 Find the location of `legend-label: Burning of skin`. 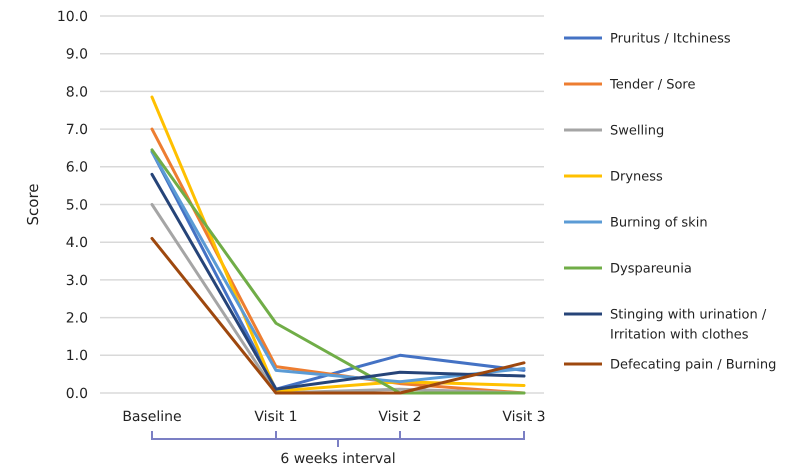

legend-label: Burning of skin is located at coordinates (659, 223).